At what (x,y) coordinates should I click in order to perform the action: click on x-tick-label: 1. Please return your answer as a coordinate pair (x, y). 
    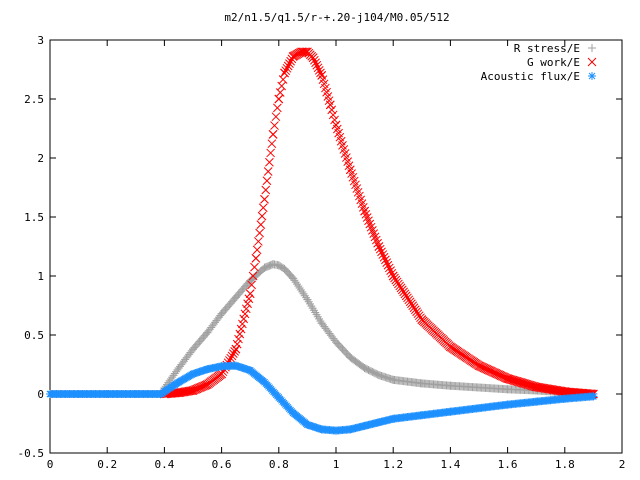
    Looking at the image, I should click on (336, 464).